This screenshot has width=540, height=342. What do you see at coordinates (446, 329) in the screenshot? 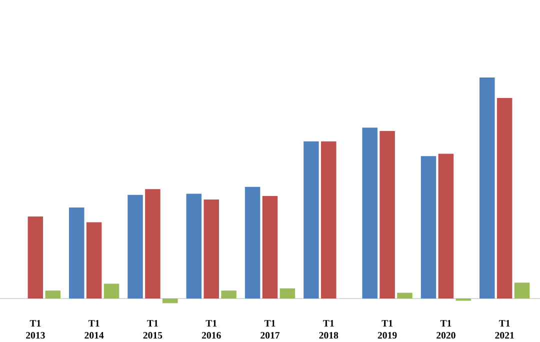
I see `x-tick-label: T1 2020` at bounding box center [446, 329].